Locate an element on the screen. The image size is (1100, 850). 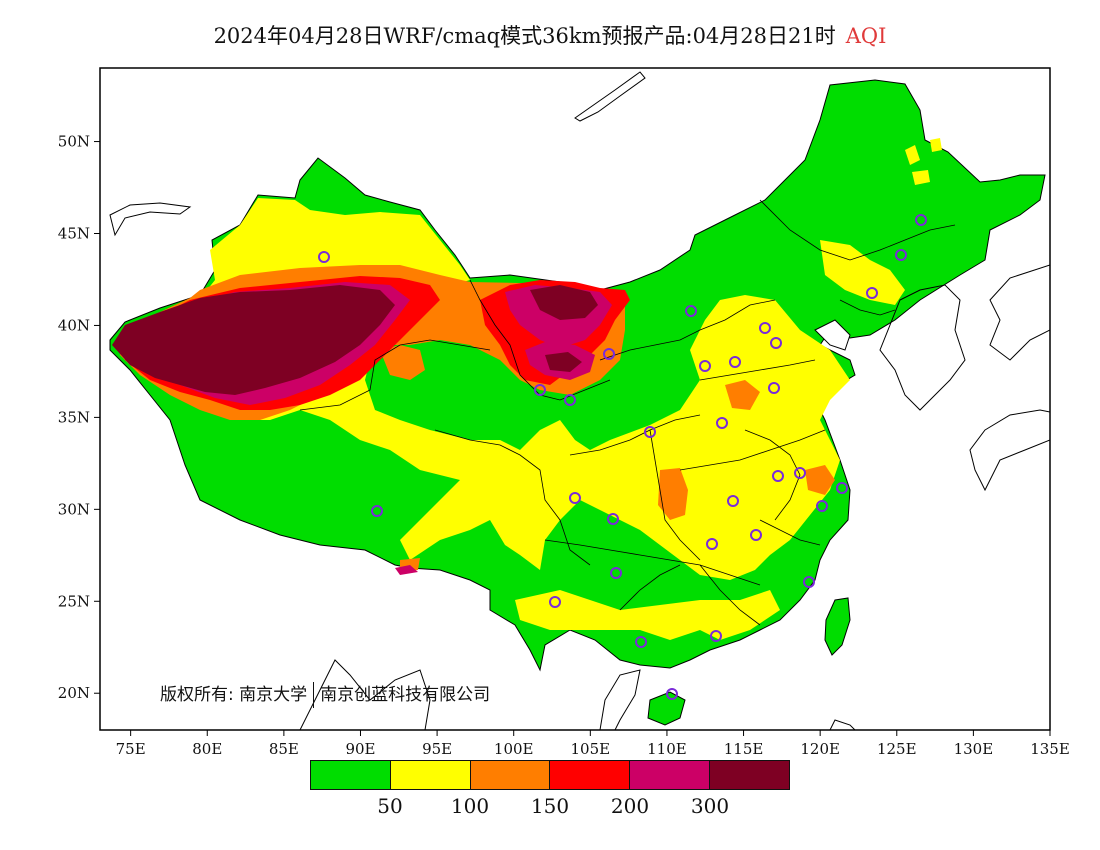
x-tick-label: 130E is located at coordinates (974, 749).